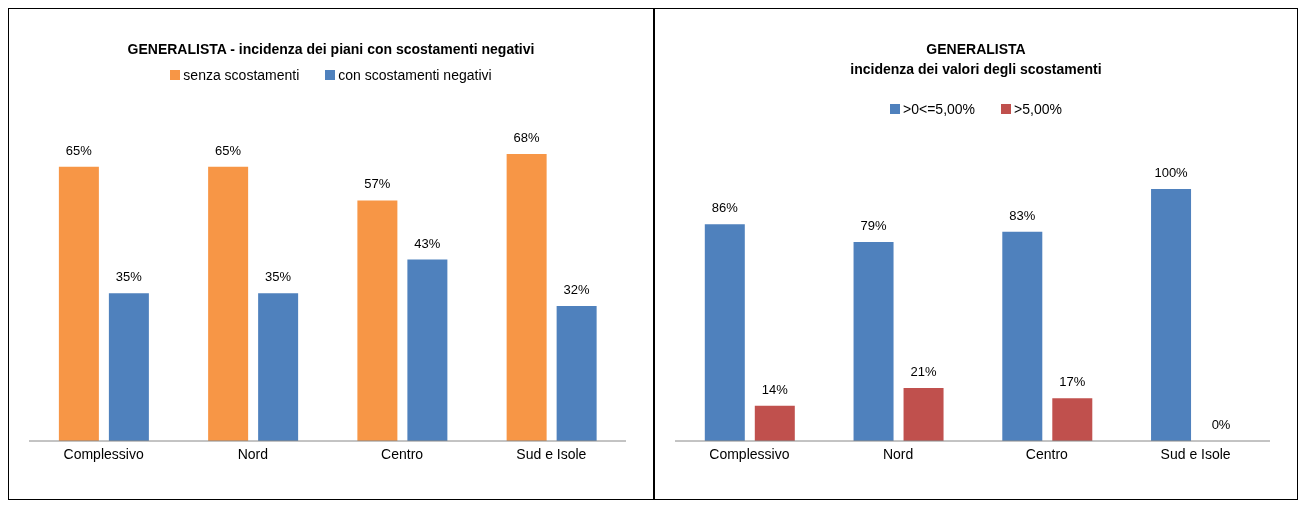 This screenshot has width=1307, height=508. I want to click on legend-label: >5,00%, so click(1038, 109).